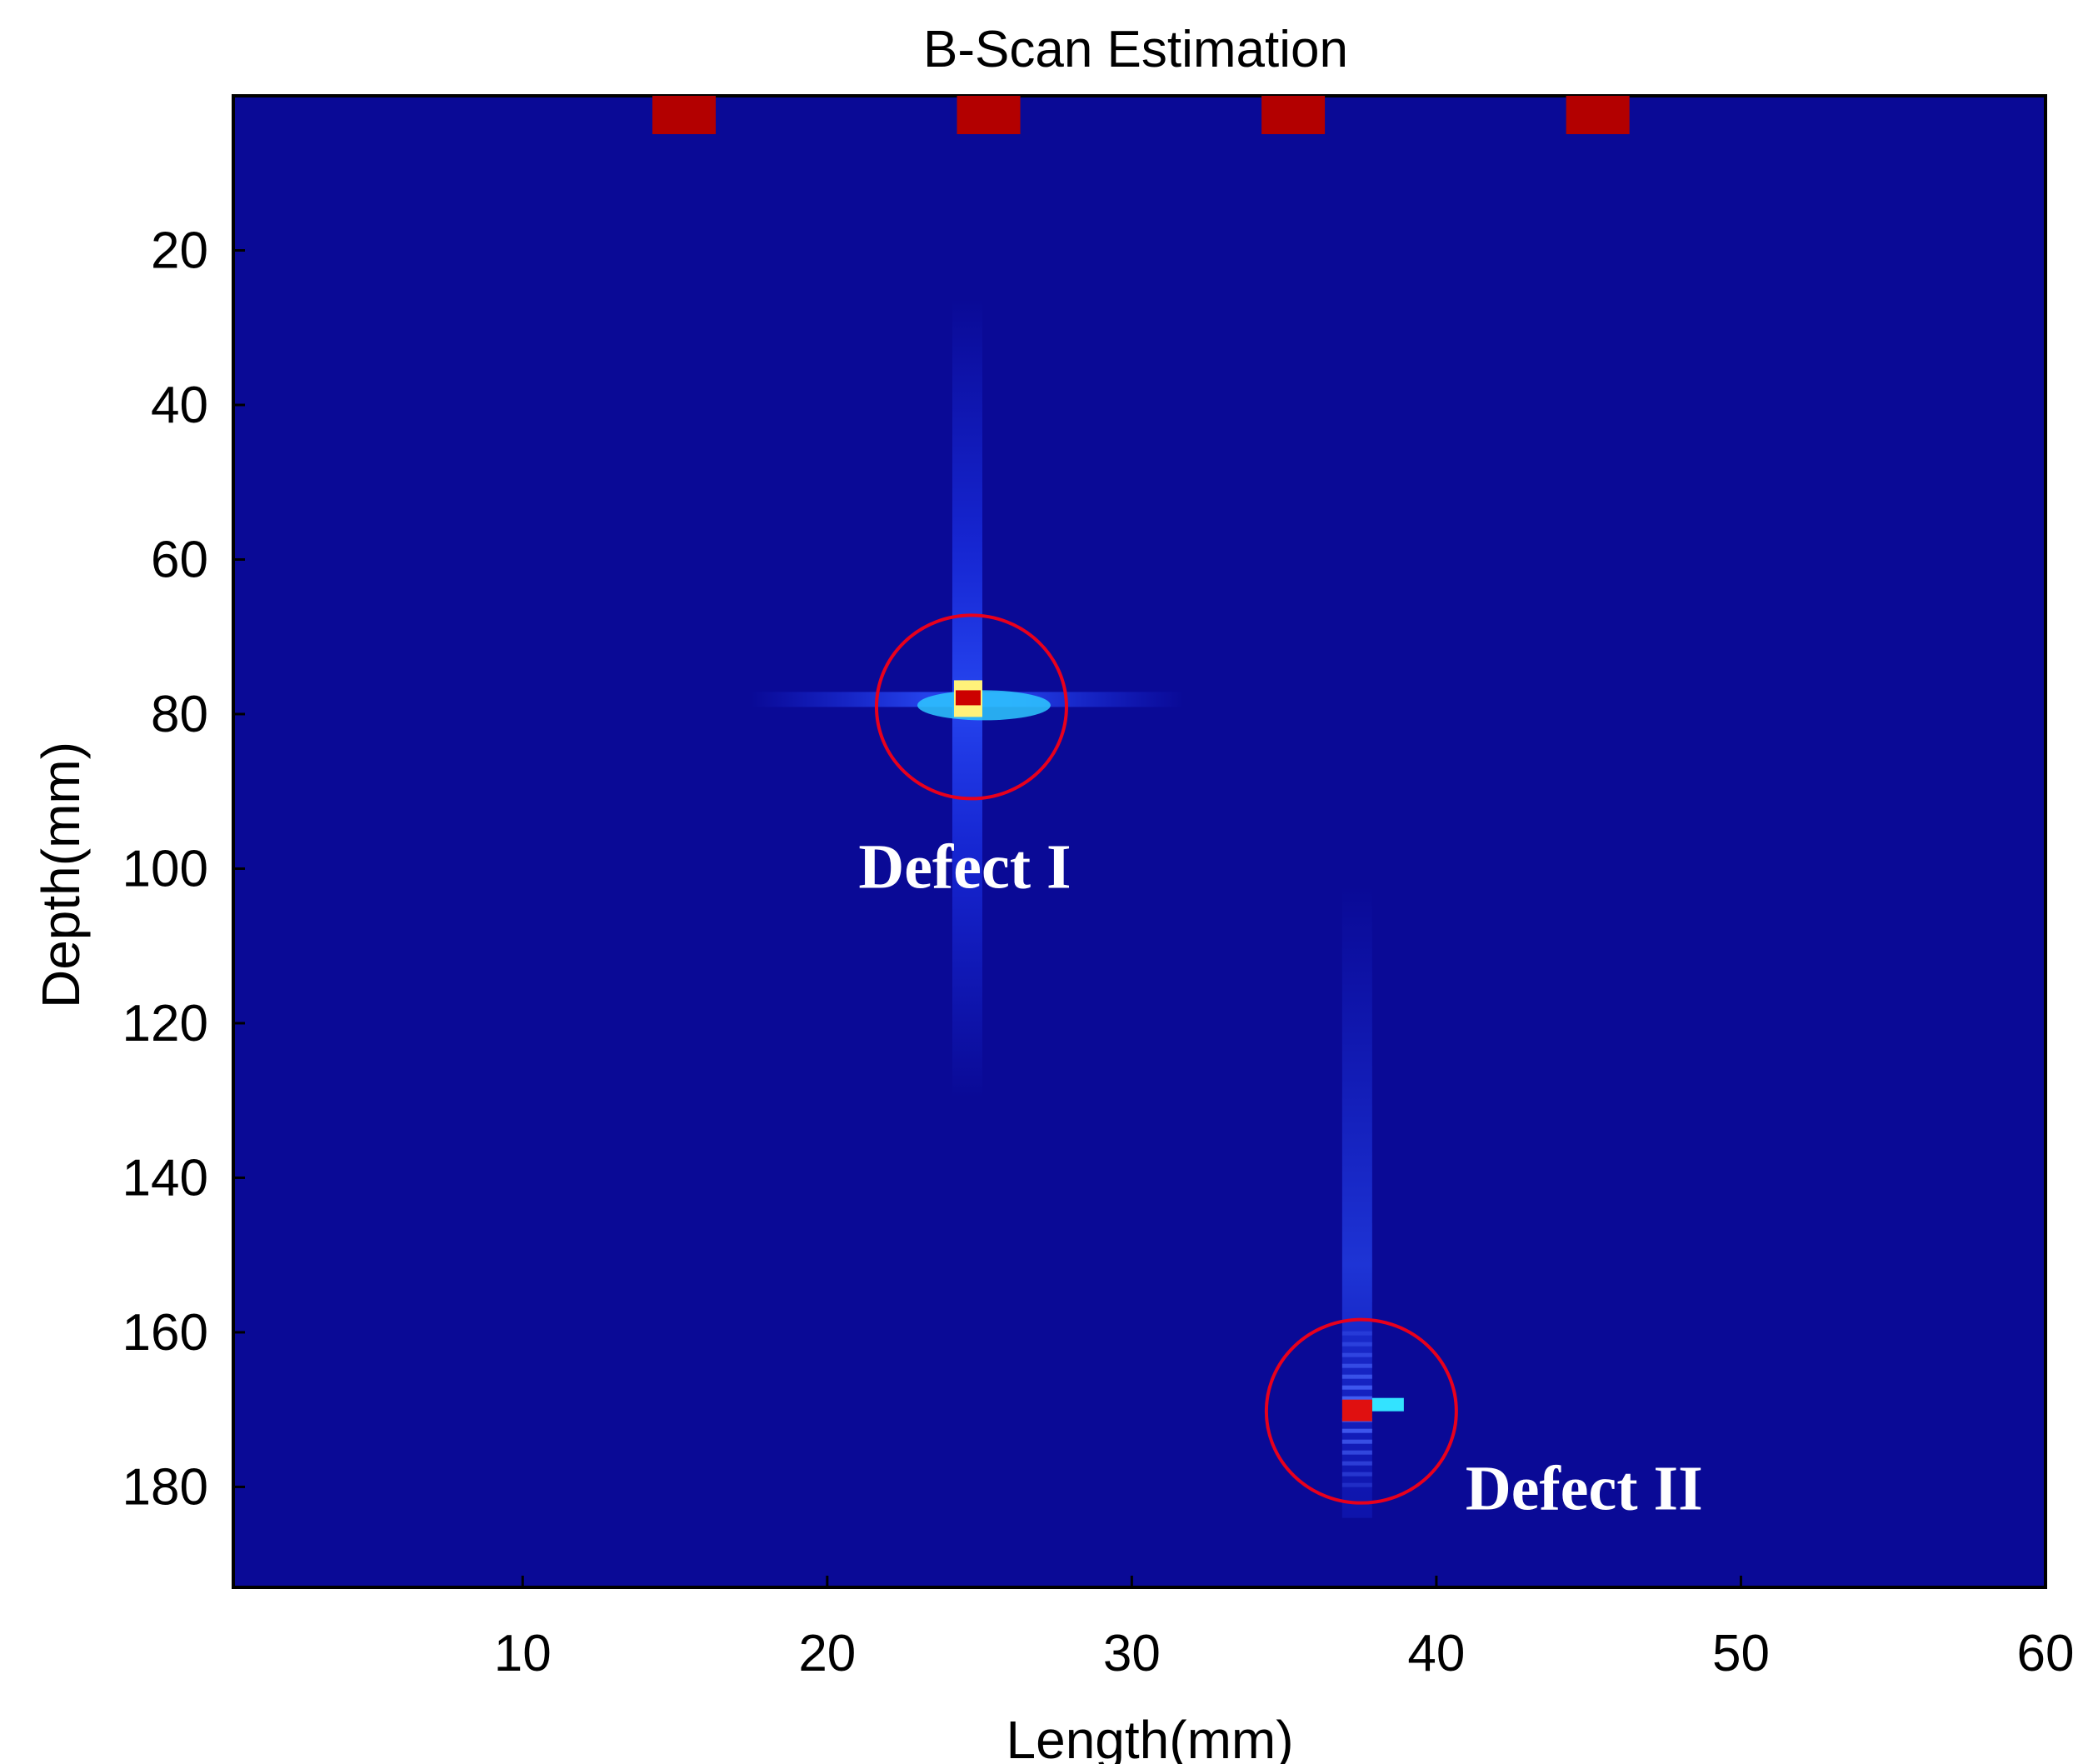  What do you see at coordinates (179, 559) in the screenshot?
I see `y-tick-label: 60` at bounding box center [179, 559].